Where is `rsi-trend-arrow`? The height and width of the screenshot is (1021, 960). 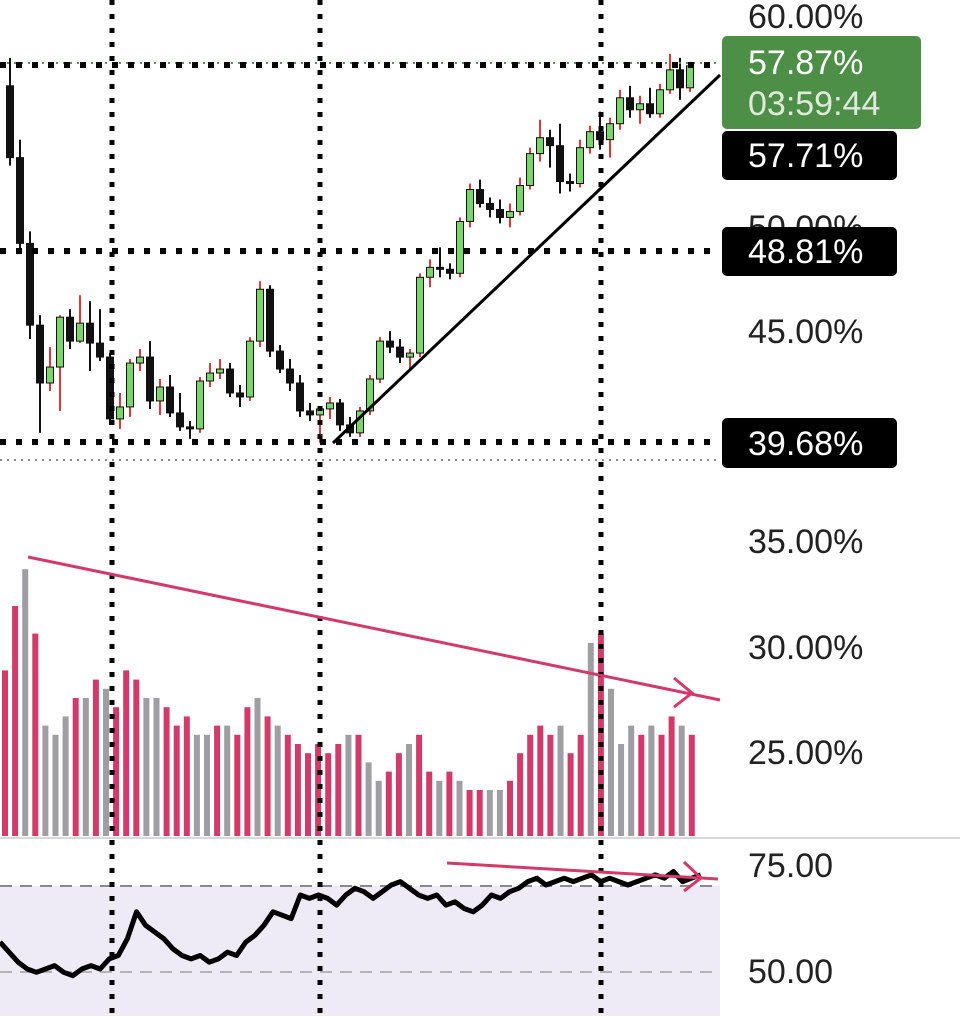
rsi-trend-arrow is located at coordinates (582, 871).